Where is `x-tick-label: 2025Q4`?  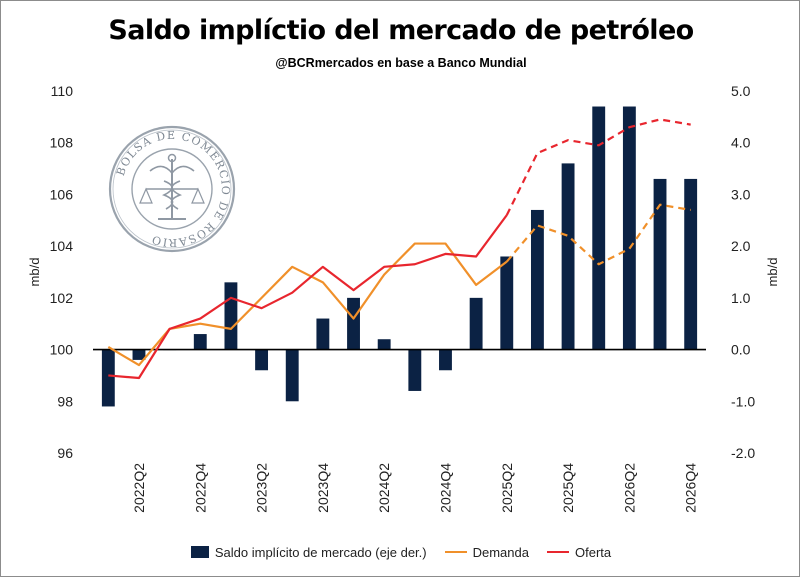
x-tick-label: 2025Q4 is located at coordinates (568, 488).